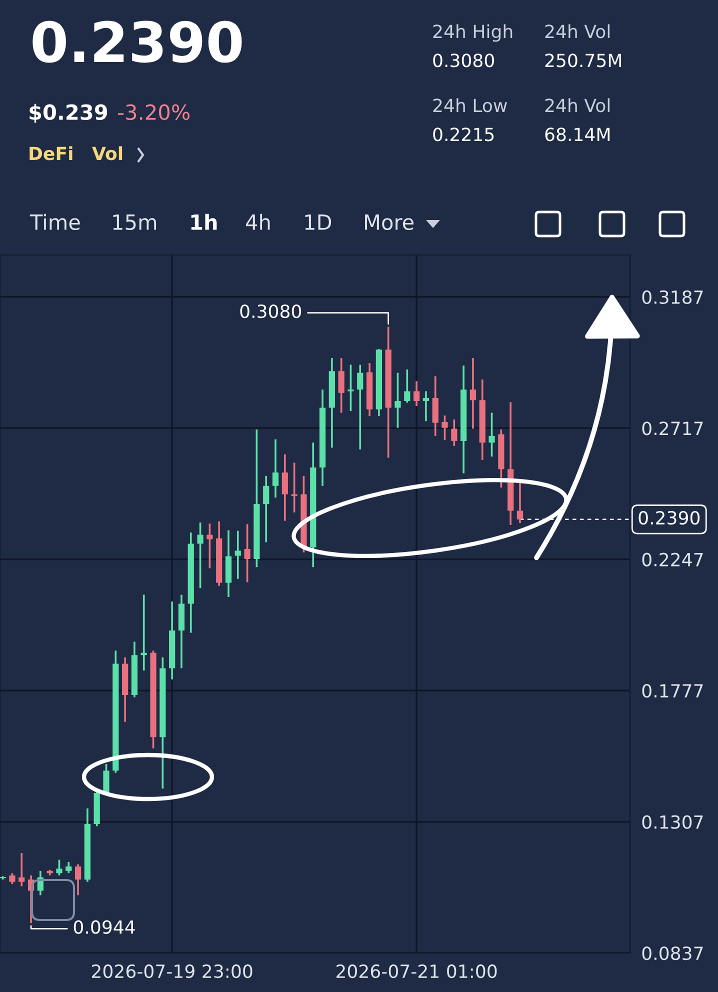 The width and height of the screenshot is (718, 992). I want to click on text: 4h, so click(258, 222).